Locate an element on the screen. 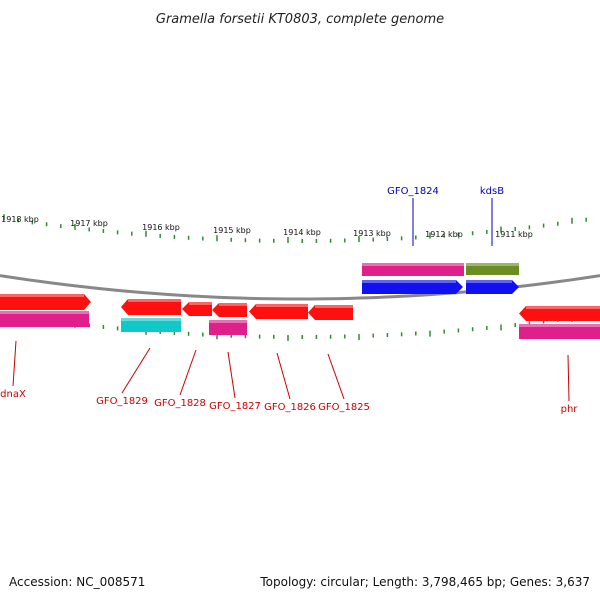  kbp-tick-label: 1915 kbp is located at coordinates (232, 230).